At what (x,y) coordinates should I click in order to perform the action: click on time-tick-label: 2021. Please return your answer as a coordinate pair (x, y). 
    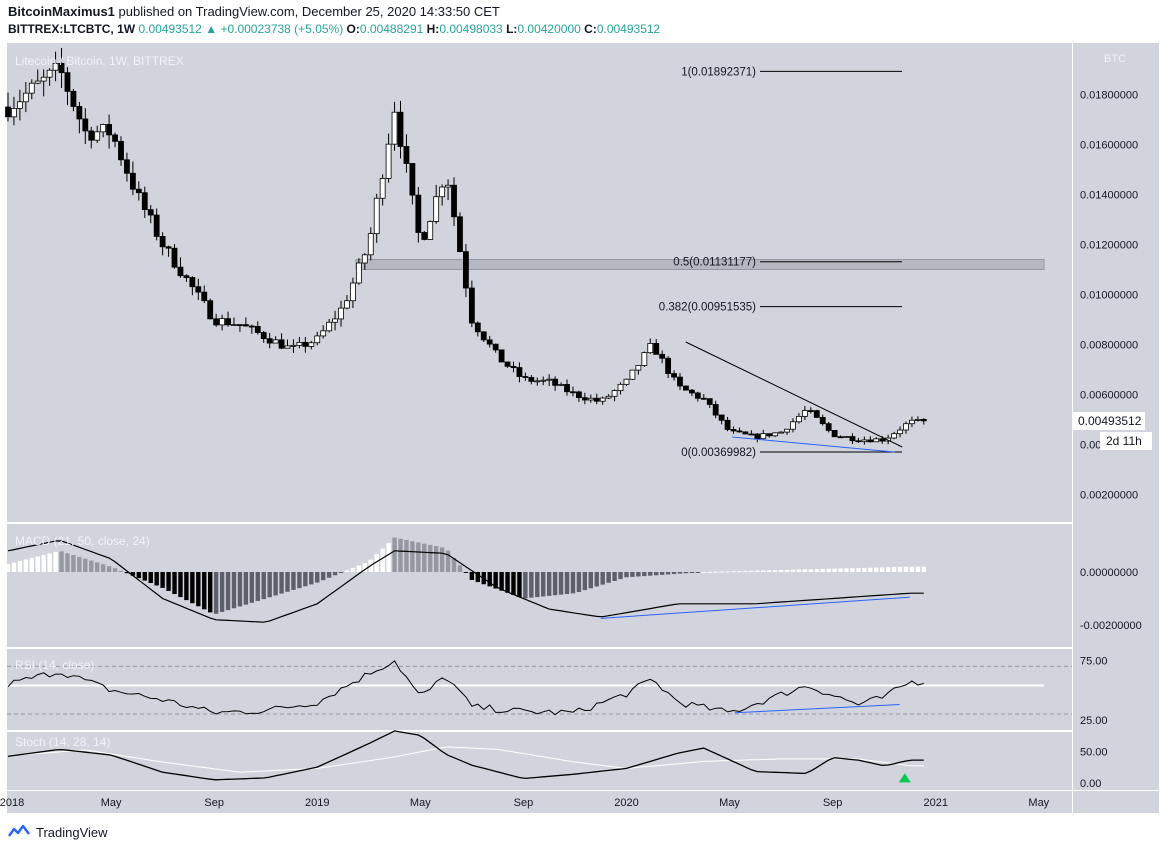
    Looking at the image, I should click on (935, 803).